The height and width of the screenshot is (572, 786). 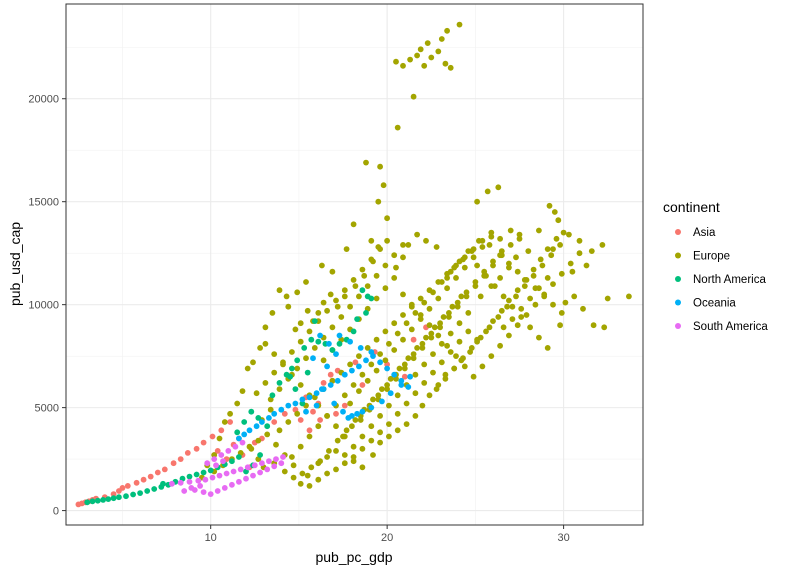 I want to click on y-tick-label: 10000, so click(x=43, y=306).